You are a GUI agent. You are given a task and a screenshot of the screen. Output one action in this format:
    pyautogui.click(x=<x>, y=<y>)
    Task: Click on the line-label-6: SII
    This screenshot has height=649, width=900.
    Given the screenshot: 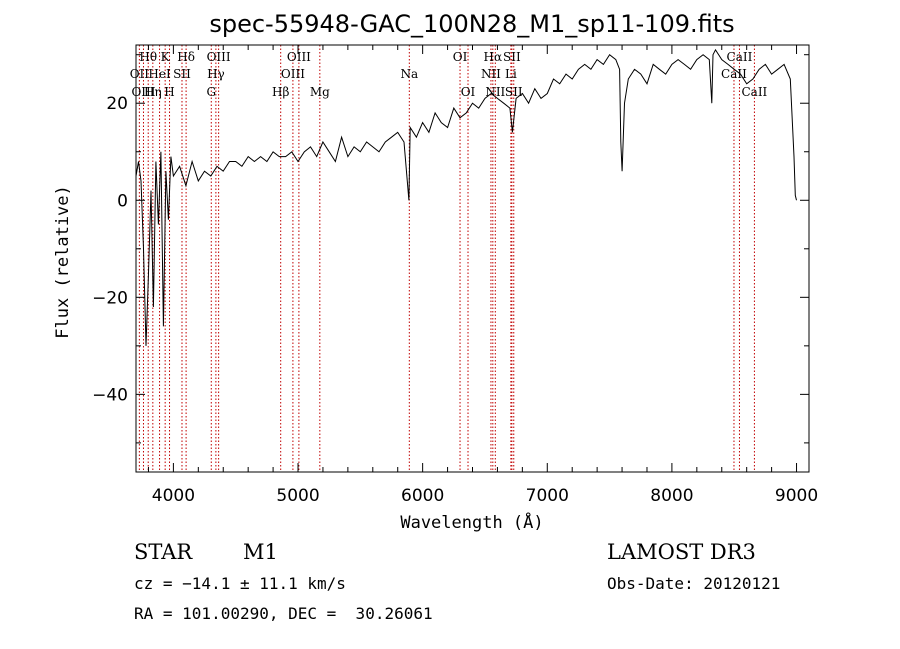 What is the action you would take?
    pyautogui.click(x=182, y=74)
    